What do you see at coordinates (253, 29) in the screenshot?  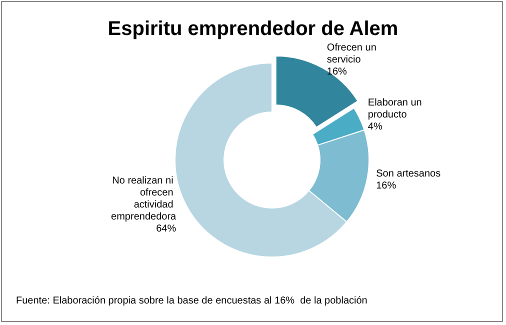 I see `chart-title: Espiritu emprendedor de Alem` at bounding box center [253, 29].